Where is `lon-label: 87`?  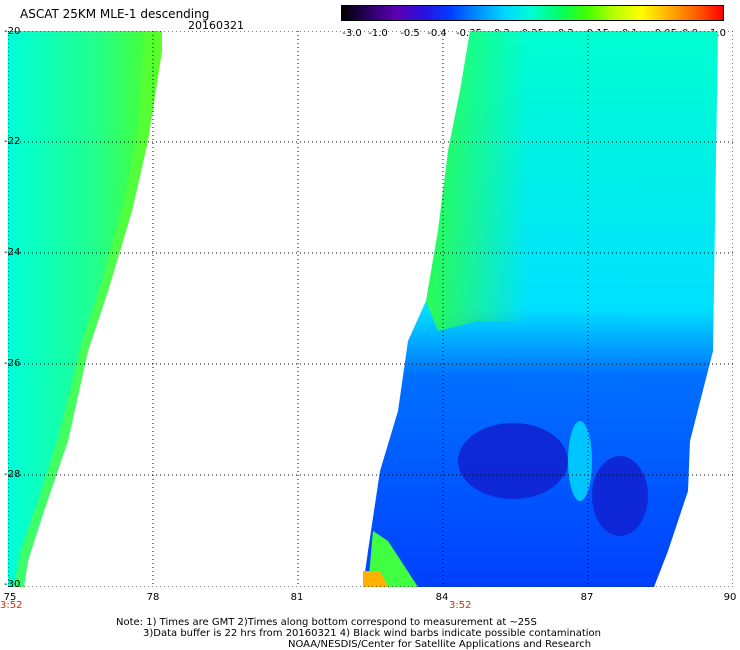 lon-label: 87 is located at coordinates (587, 597).